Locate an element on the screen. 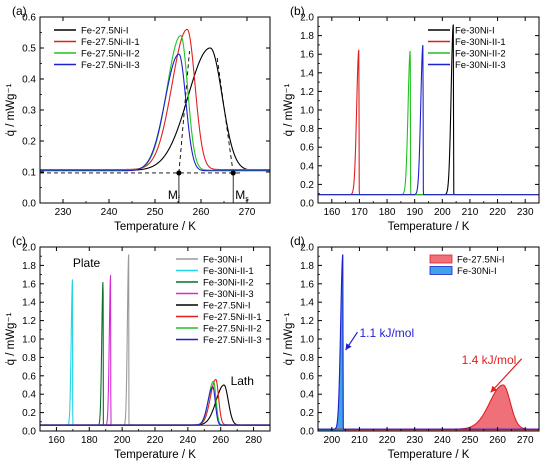 This screenshot has width=550, height=463. x-tick-label: 160 is located at coordinates (56, 440).